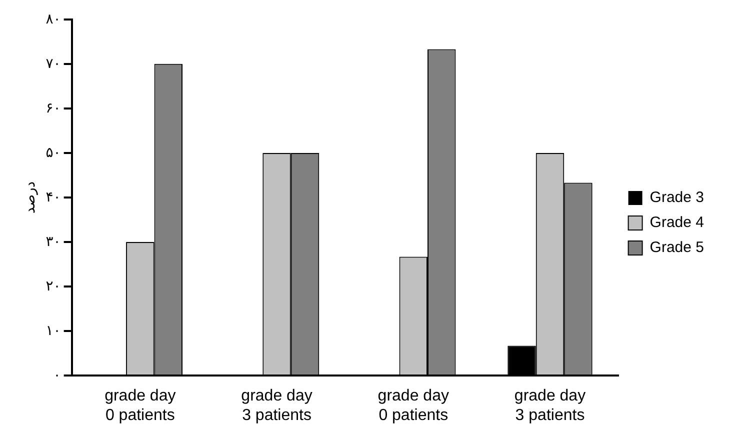 The image size is (732, 439). Describe the element at coordinates (53, 330) in the screenshot. I see `y-tick-label: ۱۰` at that location.